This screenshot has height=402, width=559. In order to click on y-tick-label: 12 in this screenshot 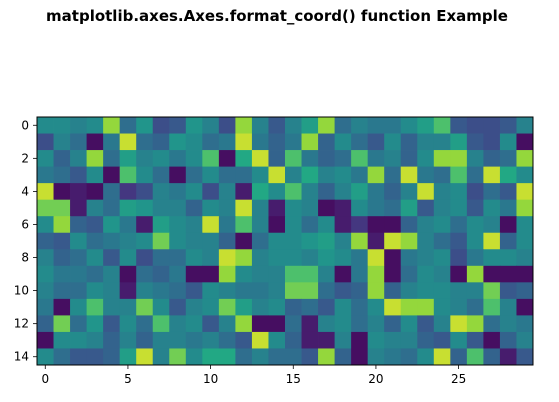, I will do `click(21, 324)`.